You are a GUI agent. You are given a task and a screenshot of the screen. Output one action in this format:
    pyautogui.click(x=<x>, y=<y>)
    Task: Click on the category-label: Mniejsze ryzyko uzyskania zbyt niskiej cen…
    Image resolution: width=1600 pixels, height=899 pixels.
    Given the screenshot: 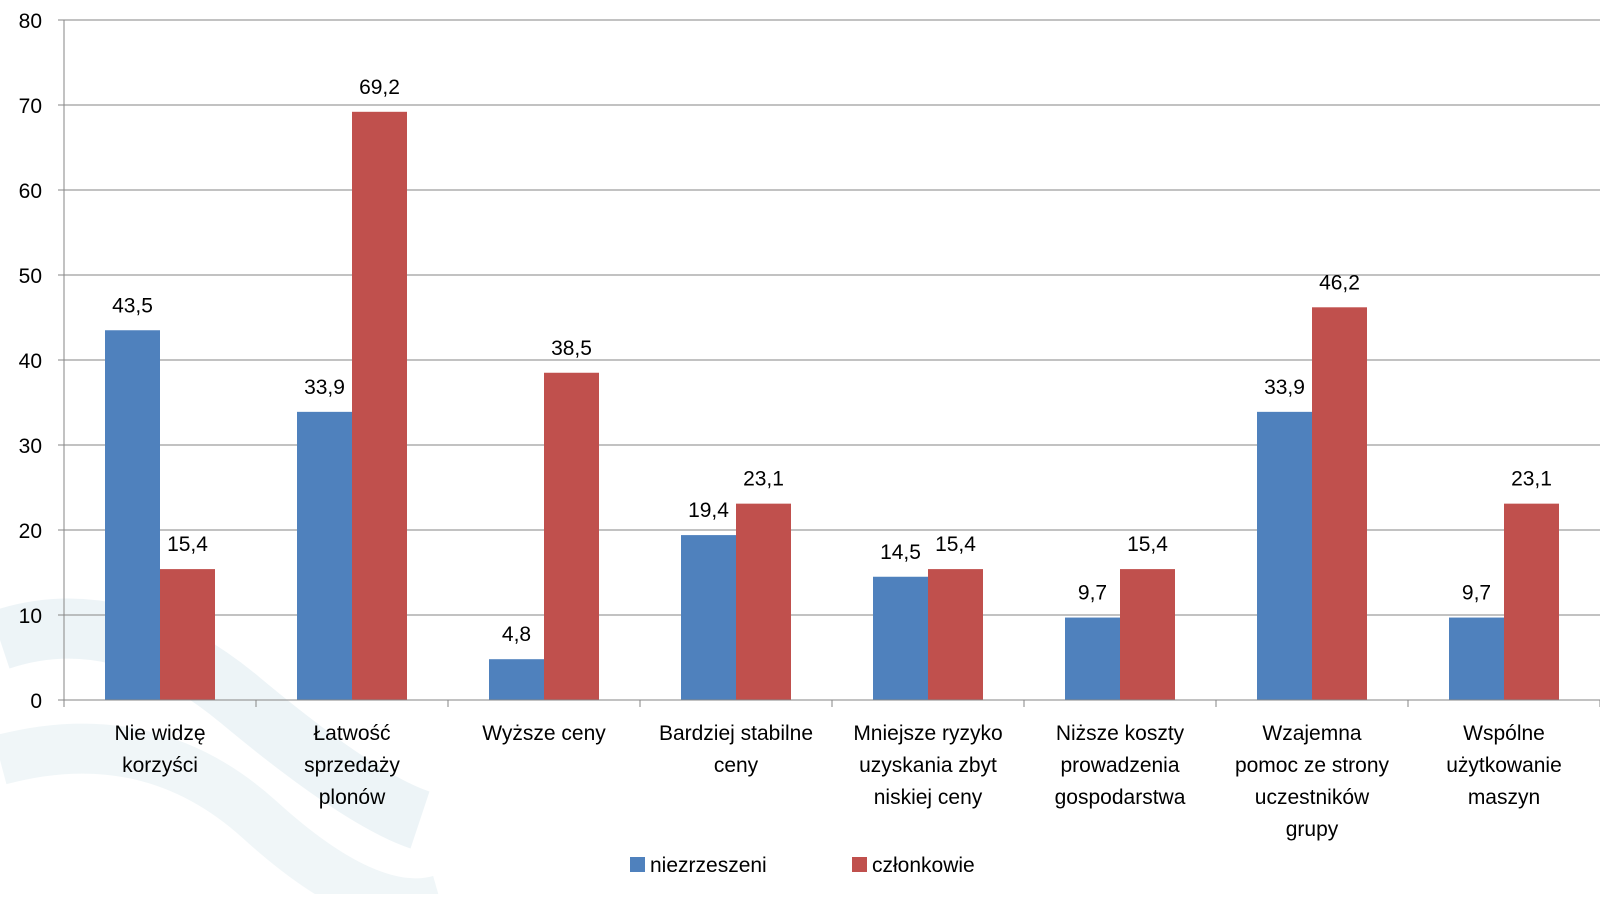 What is the action you would take?
    pyautogui.click(x=927, y=765)
    